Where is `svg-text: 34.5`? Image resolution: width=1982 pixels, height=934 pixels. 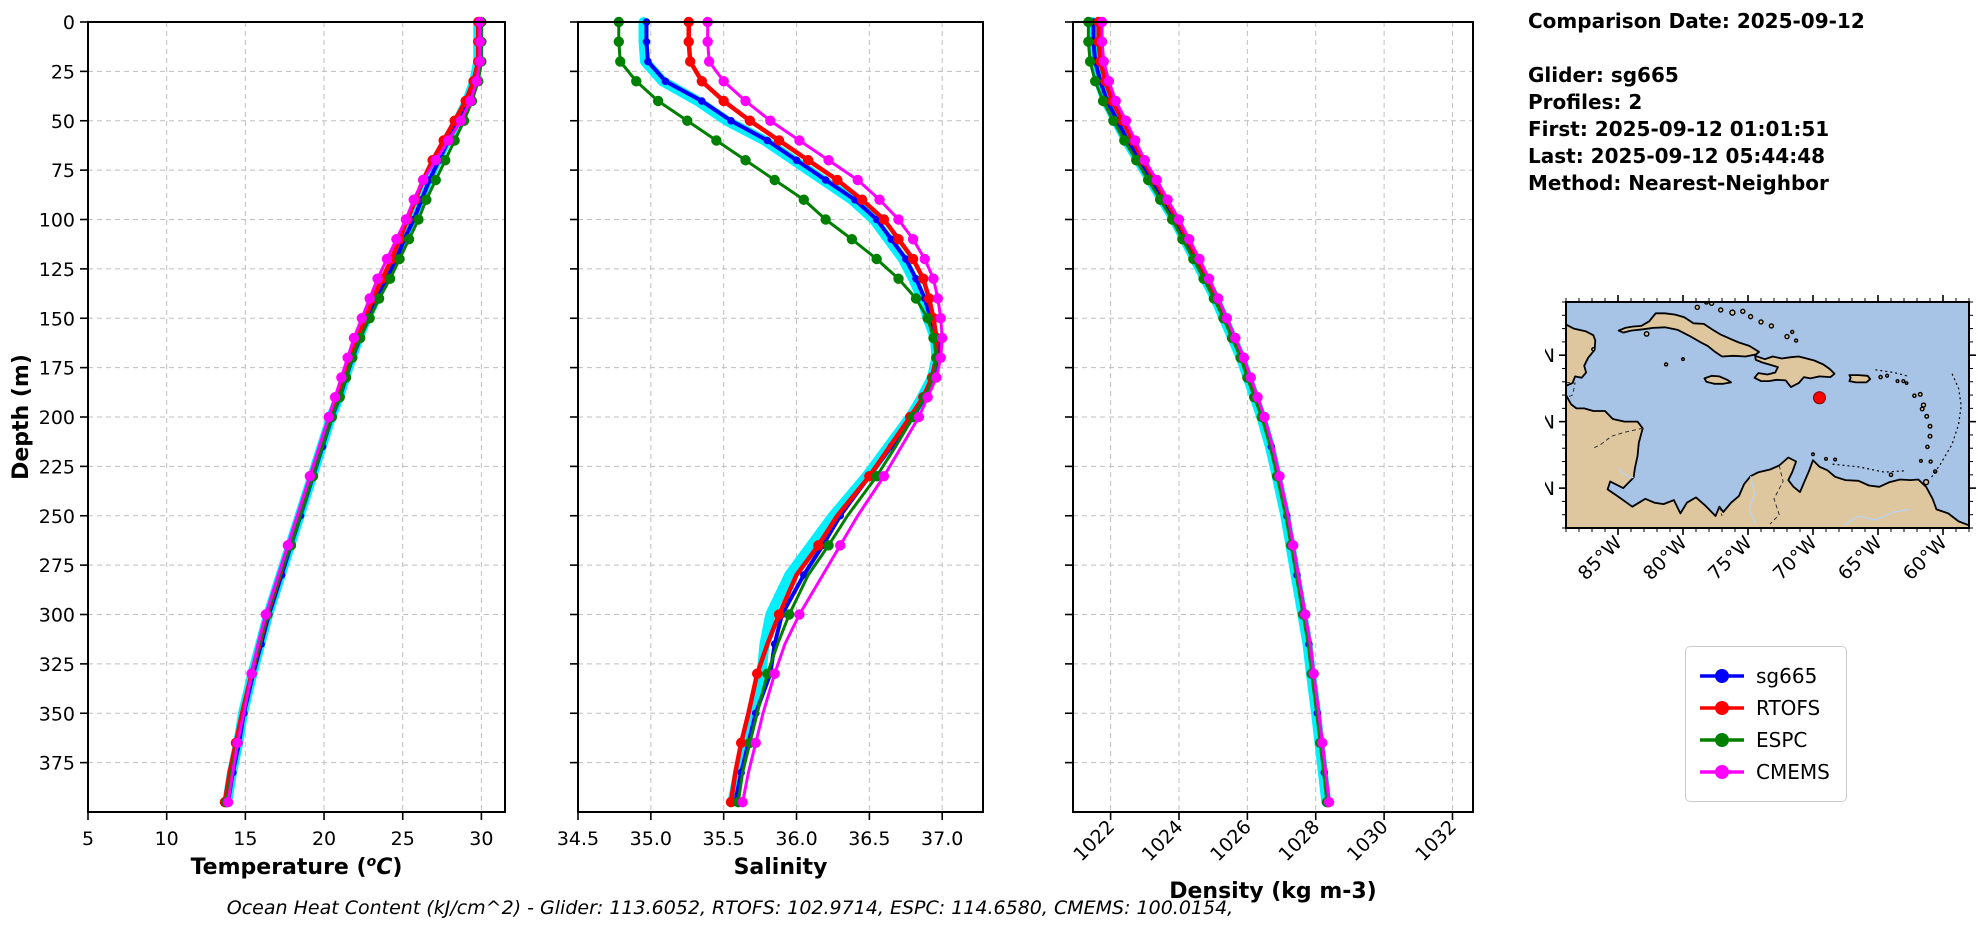 svg-text: 34.5 is located at coordinates (578, 839).